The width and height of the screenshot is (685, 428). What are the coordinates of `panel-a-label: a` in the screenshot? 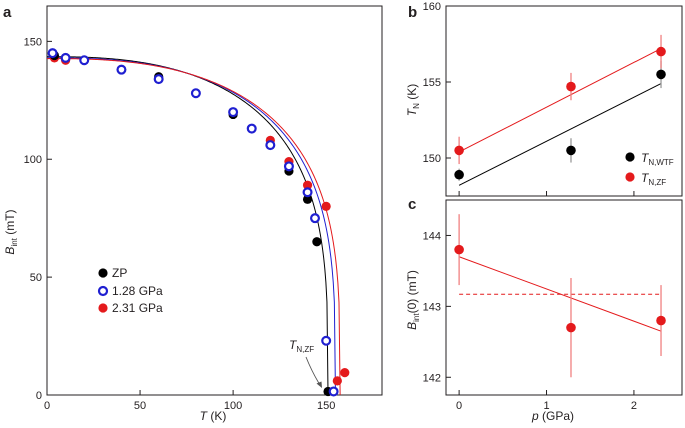 It's located at (7, 12).